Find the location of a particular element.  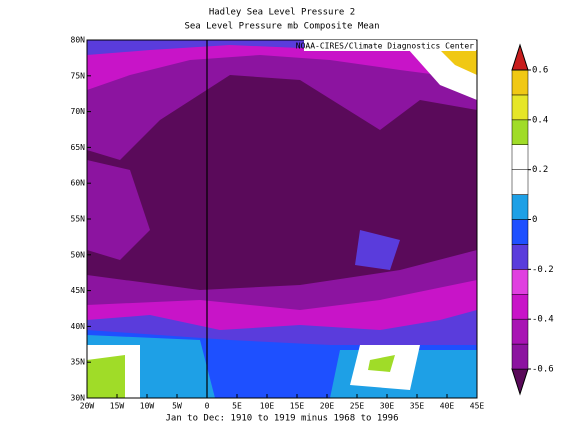

y-tick-label: 60N is located at coordinates (78, 183).